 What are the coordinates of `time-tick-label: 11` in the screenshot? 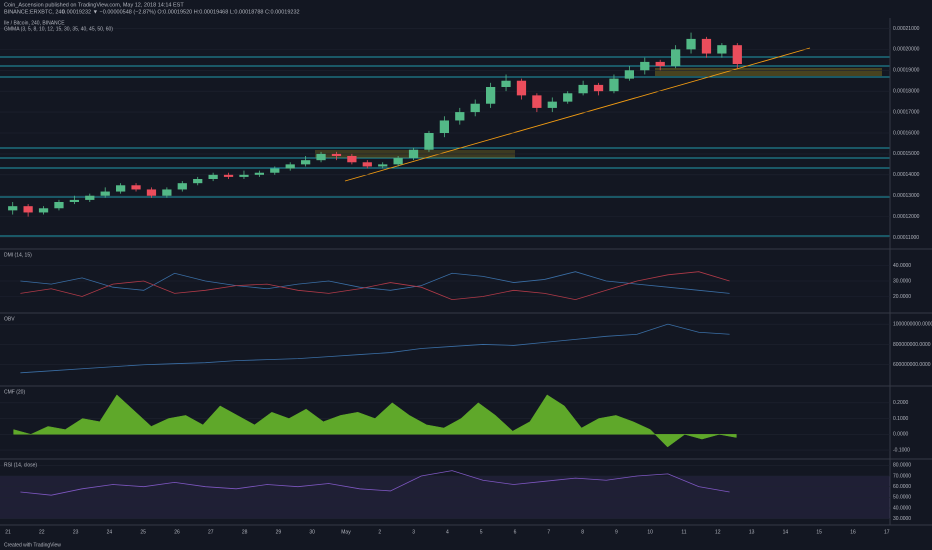 It's located at (683, 532).